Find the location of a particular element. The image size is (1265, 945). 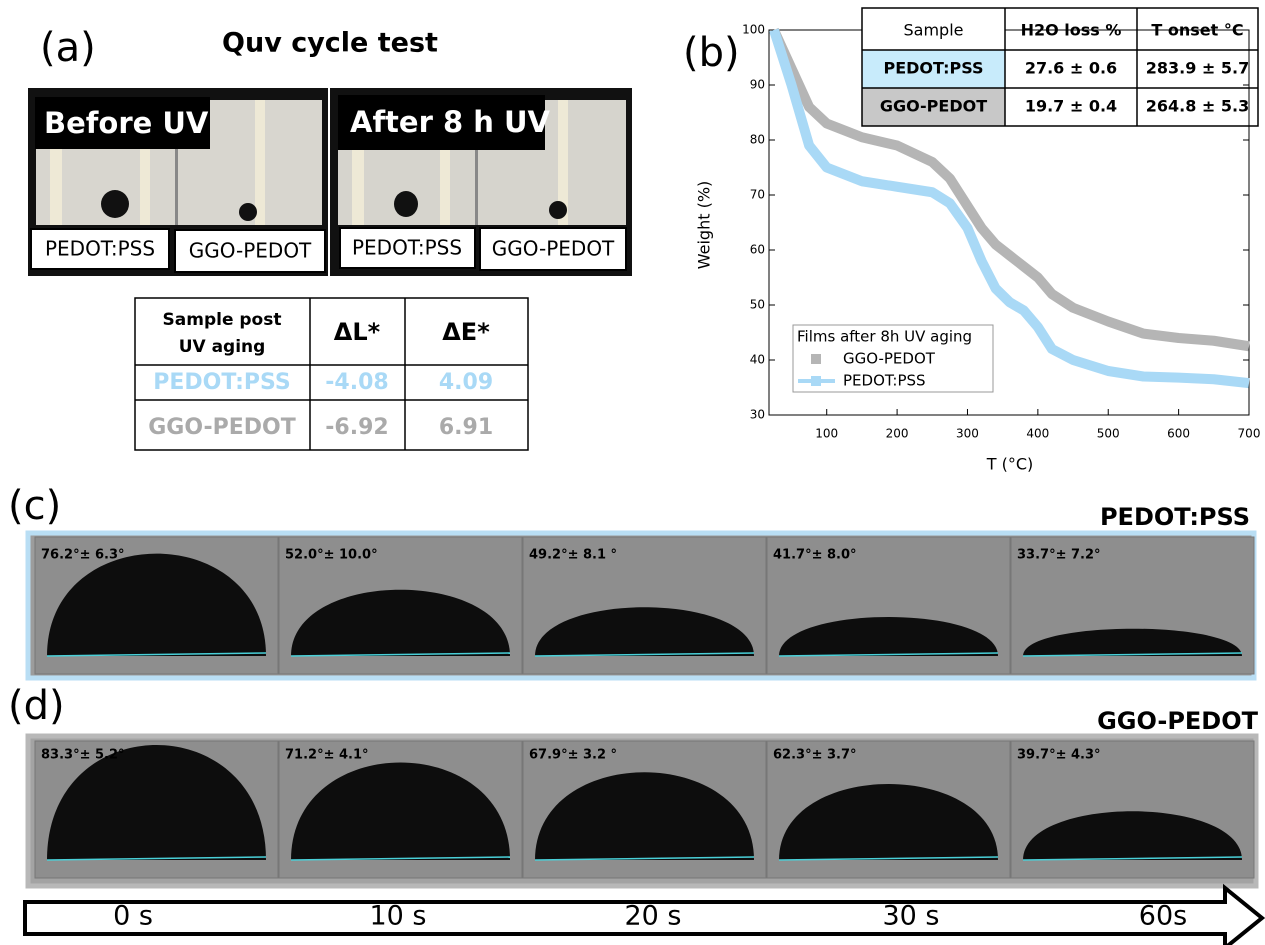

time-label: 20 s is located at coordinates (652, 916).